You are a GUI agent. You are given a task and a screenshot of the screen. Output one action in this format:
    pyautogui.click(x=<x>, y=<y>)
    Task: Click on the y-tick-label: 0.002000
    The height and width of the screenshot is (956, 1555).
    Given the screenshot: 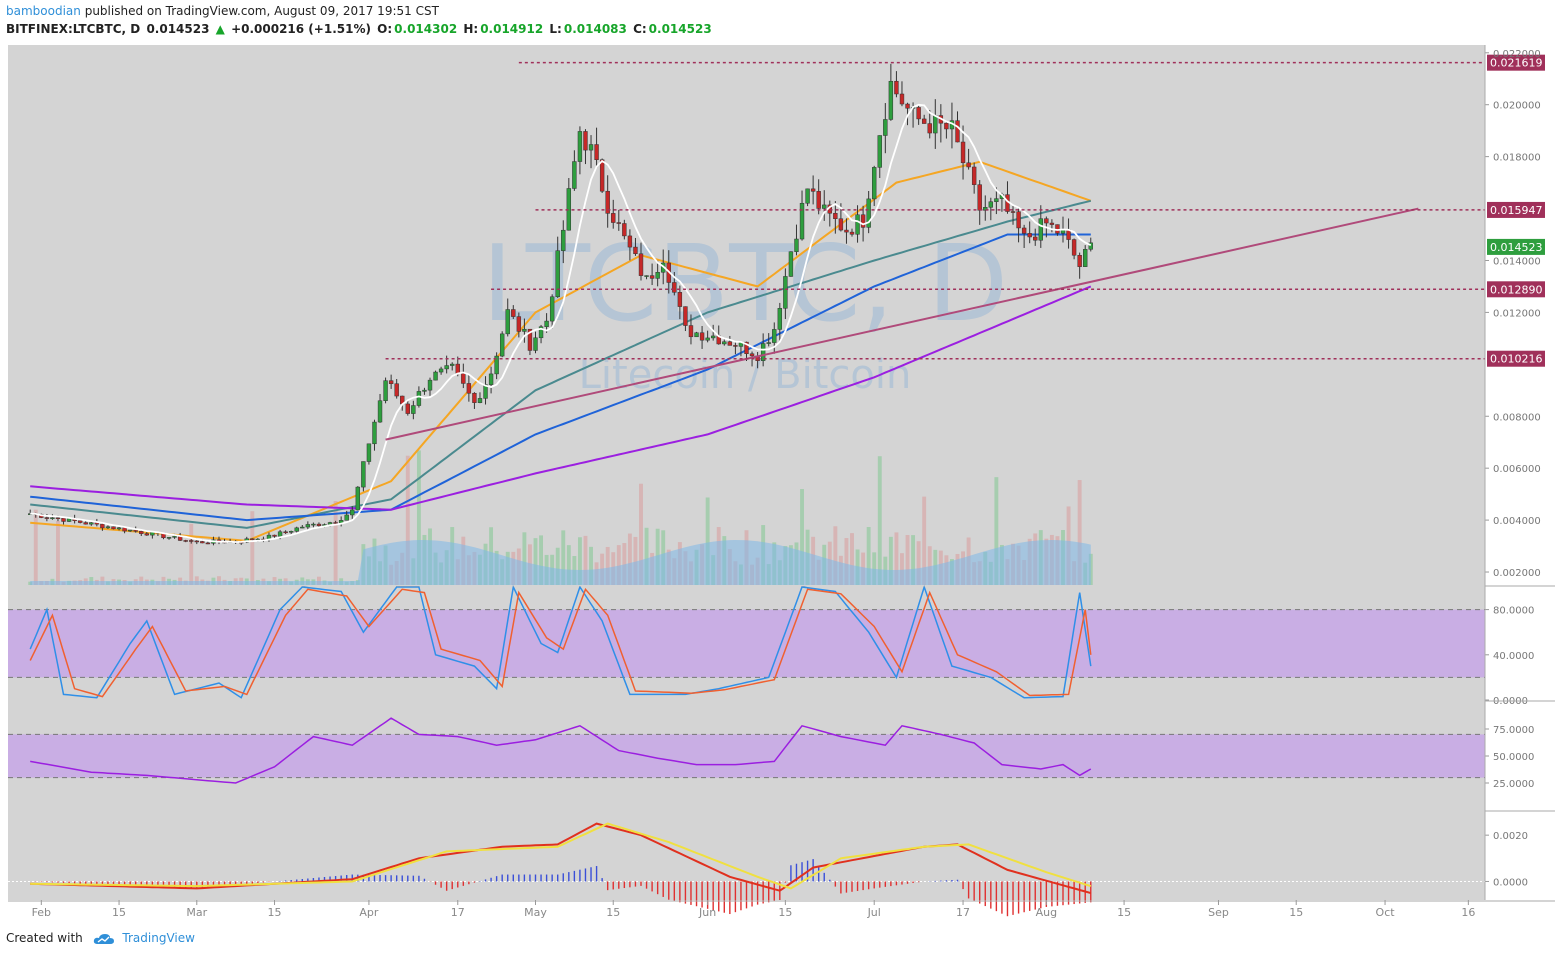 What is the action you would take?
    pyautogui.click(x=1517, y=573)
    